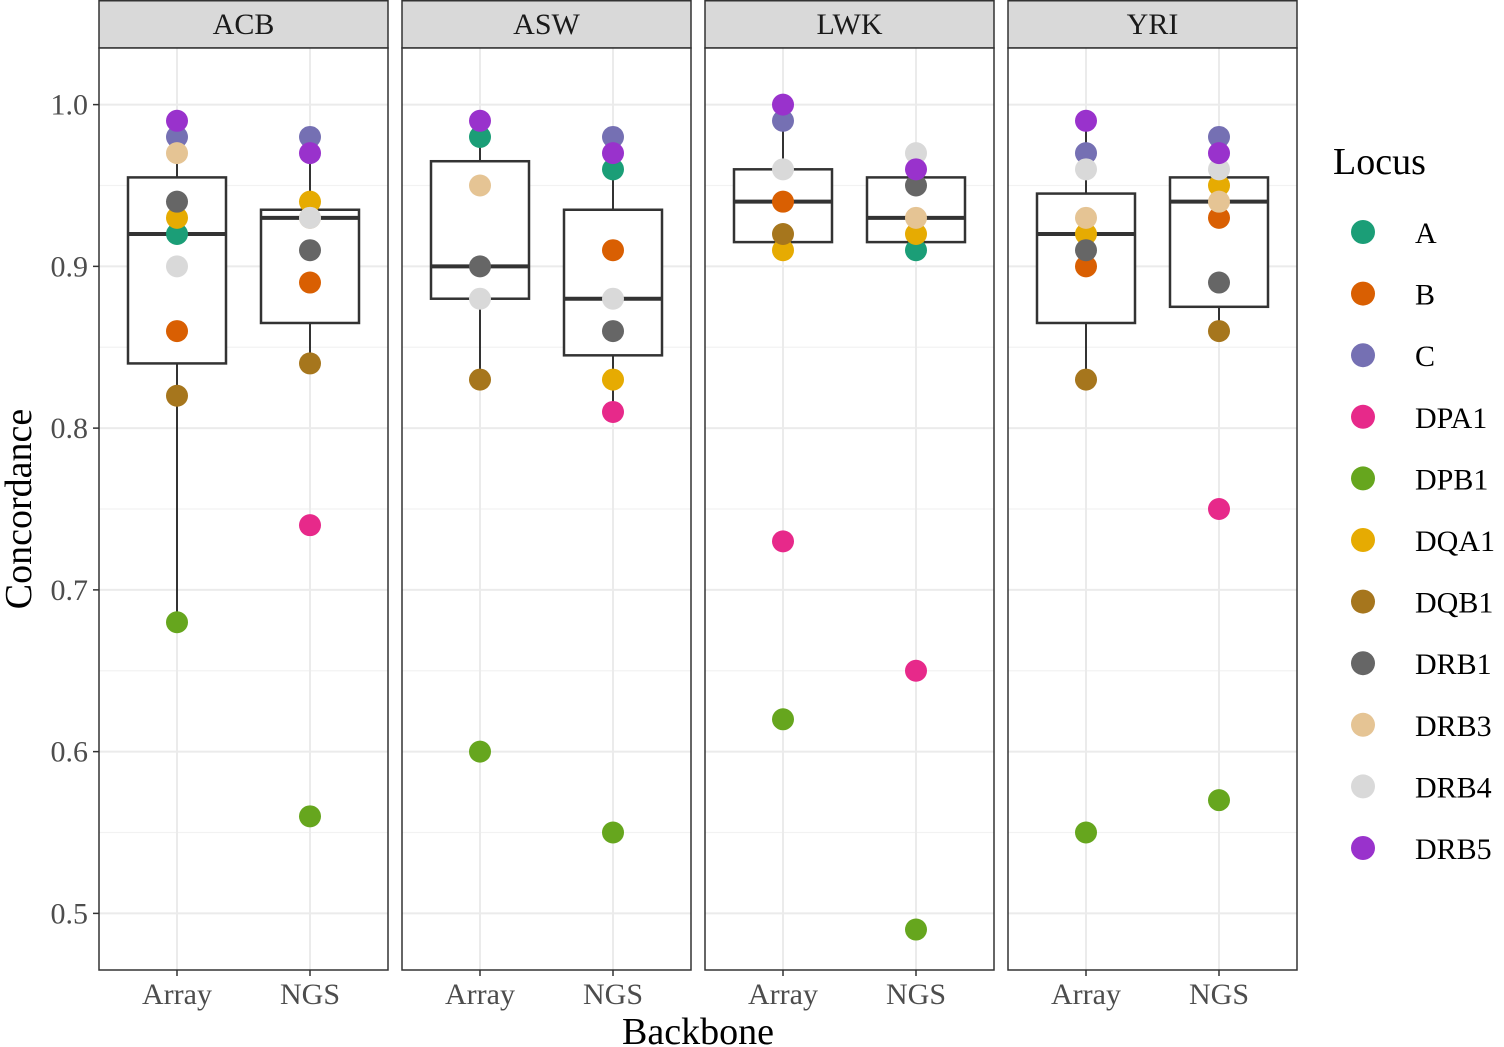 This screenshot has height=1047, width=1504. What do you see at coordinates (1421, 787) in the screenshot?
I see `legend-item-drb4: DRB4` at bounding box center [1421, 787].